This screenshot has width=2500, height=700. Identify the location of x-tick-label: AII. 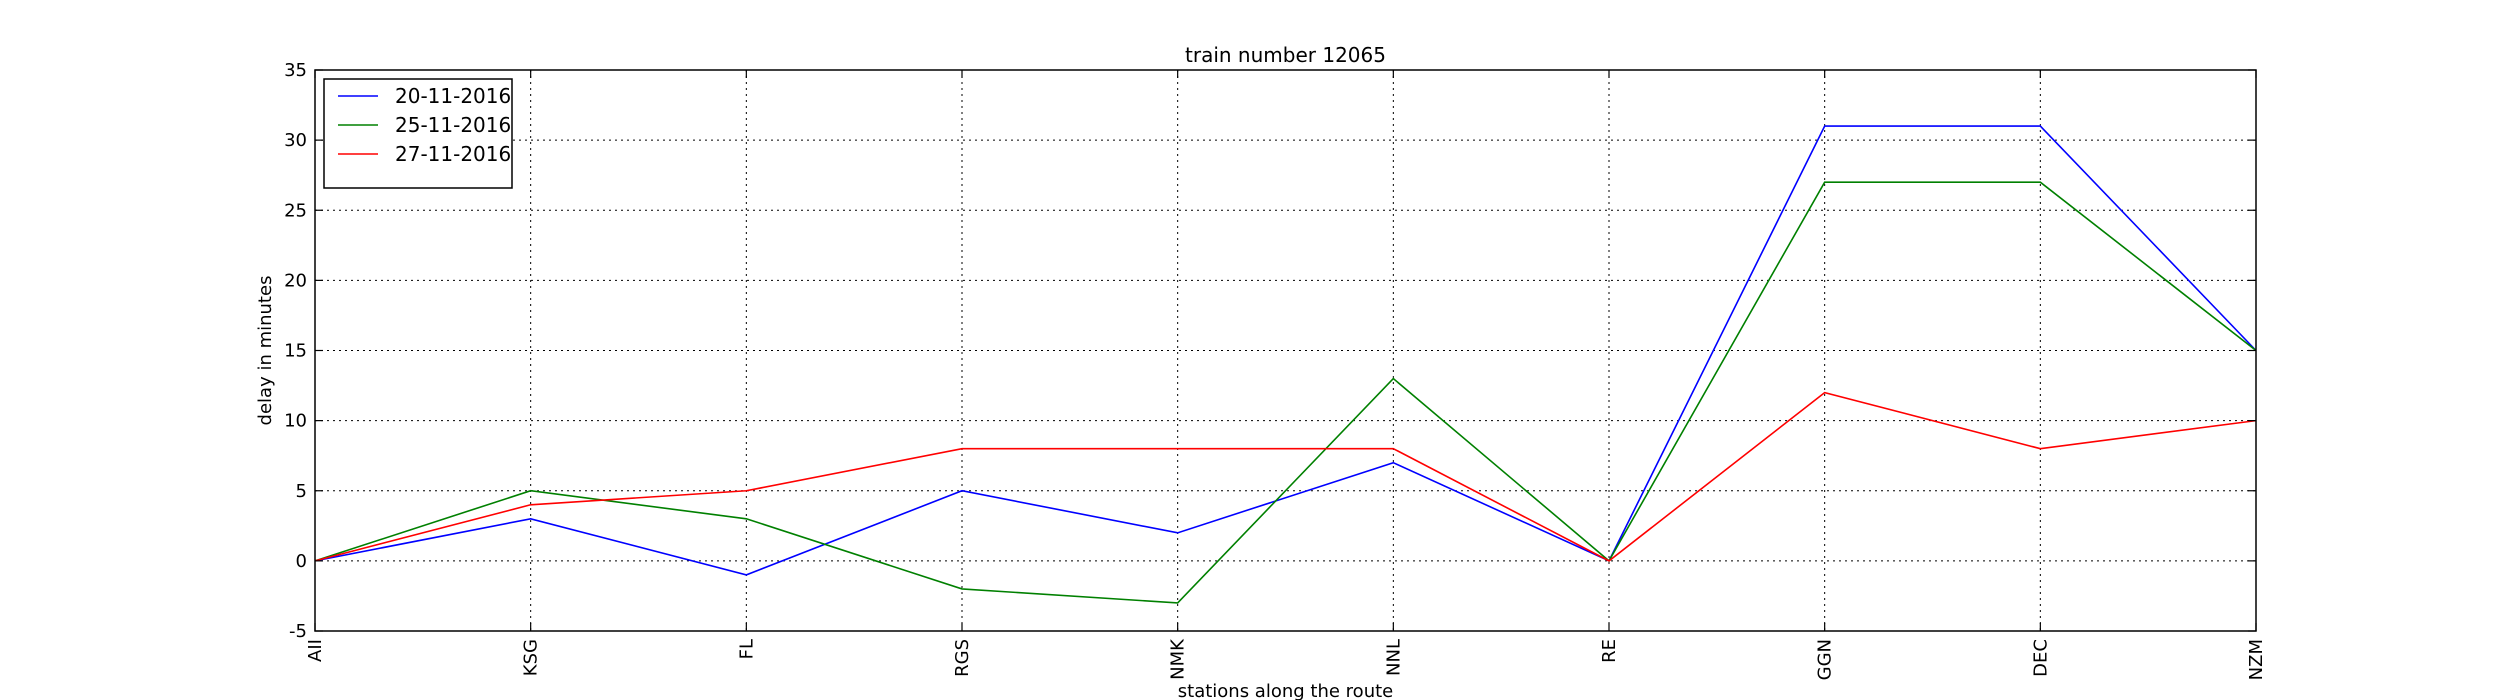
(315, 650).